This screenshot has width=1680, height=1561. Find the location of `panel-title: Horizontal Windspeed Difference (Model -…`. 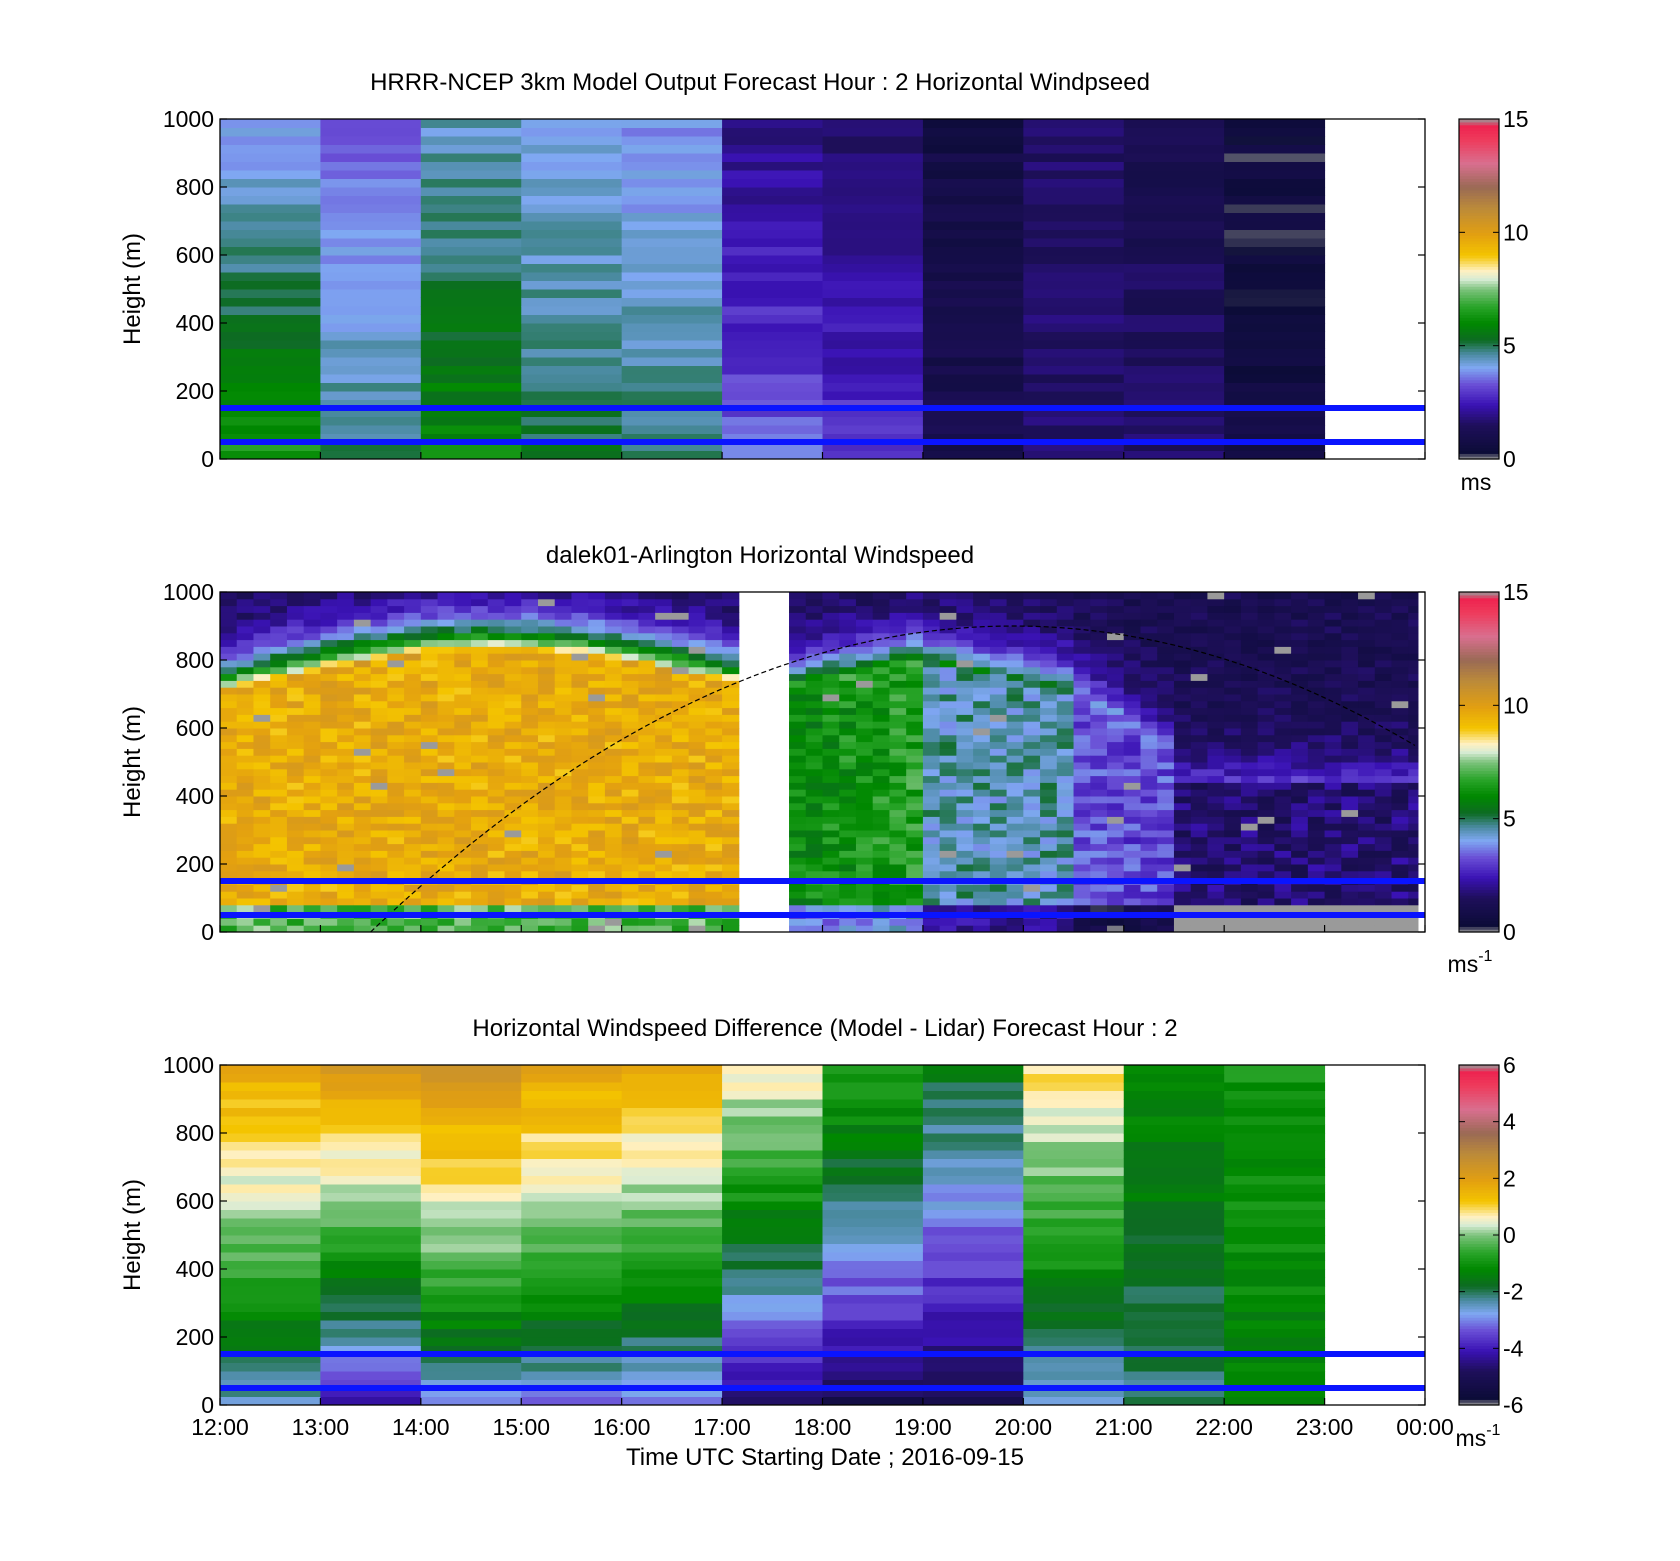

panel-title: Horizontal Windspeed Difference (Model -… is located at coordinates (824, 1028).